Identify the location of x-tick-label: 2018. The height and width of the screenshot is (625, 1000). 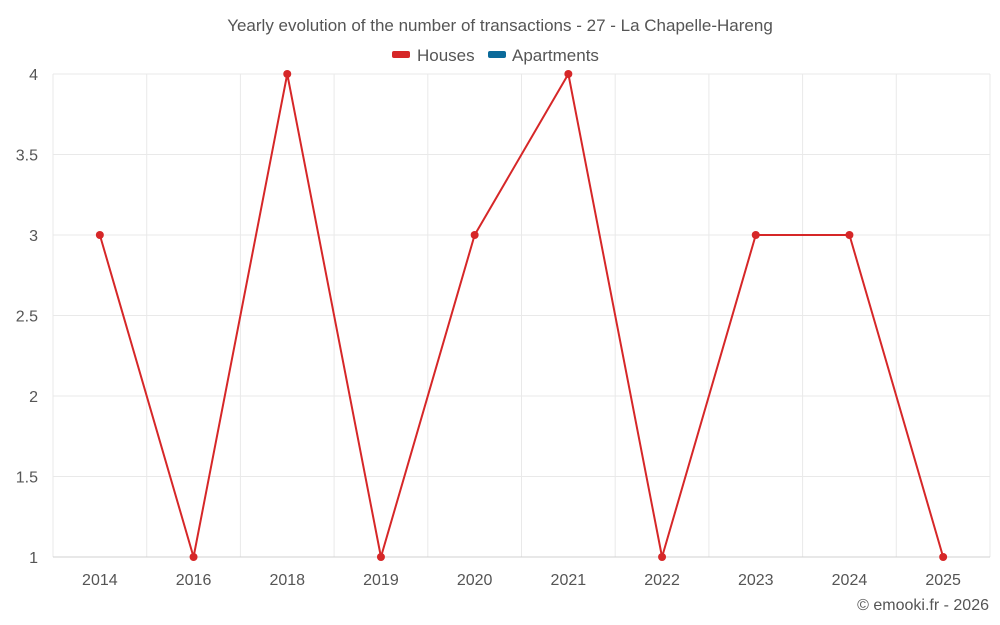
(287, 580).